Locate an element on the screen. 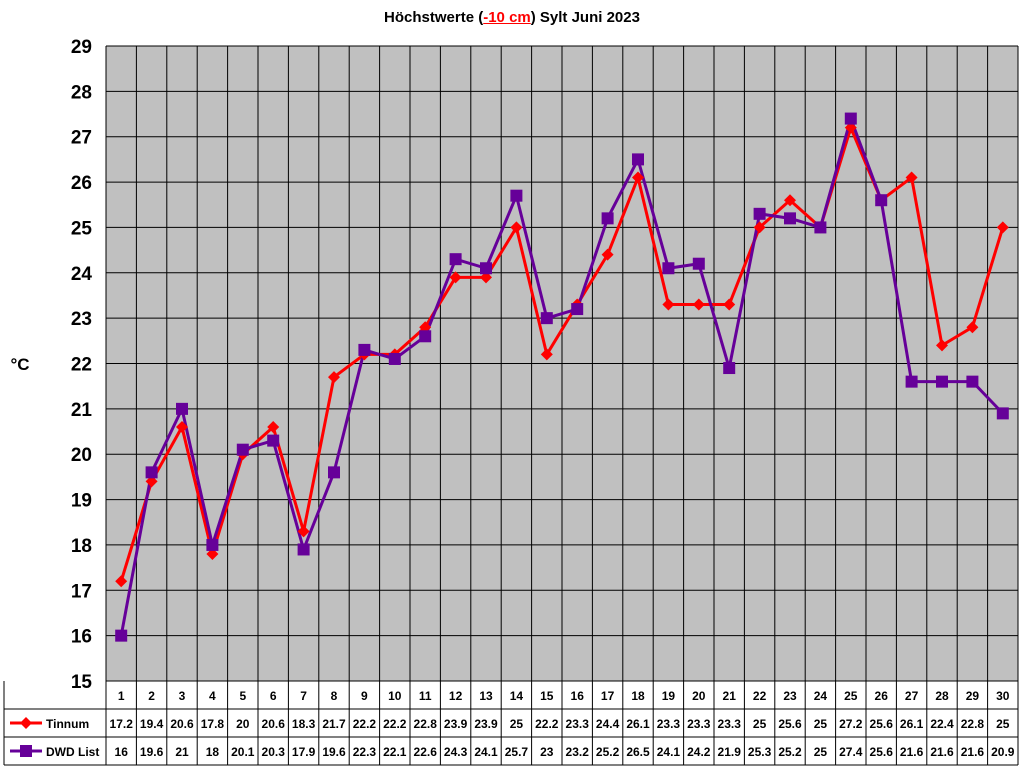 The height and width of the screenshot is (768, 1024). data-label: 20 is located at coordinates (243, 724).